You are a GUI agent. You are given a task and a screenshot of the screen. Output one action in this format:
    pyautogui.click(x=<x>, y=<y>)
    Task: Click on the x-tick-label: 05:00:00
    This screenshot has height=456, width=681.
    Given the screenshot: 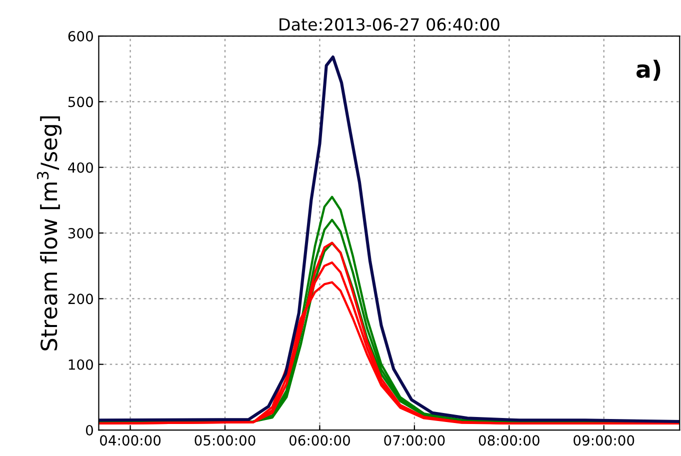 What is the action you would take?
    pyautogui.click(x=225, y=440)
    